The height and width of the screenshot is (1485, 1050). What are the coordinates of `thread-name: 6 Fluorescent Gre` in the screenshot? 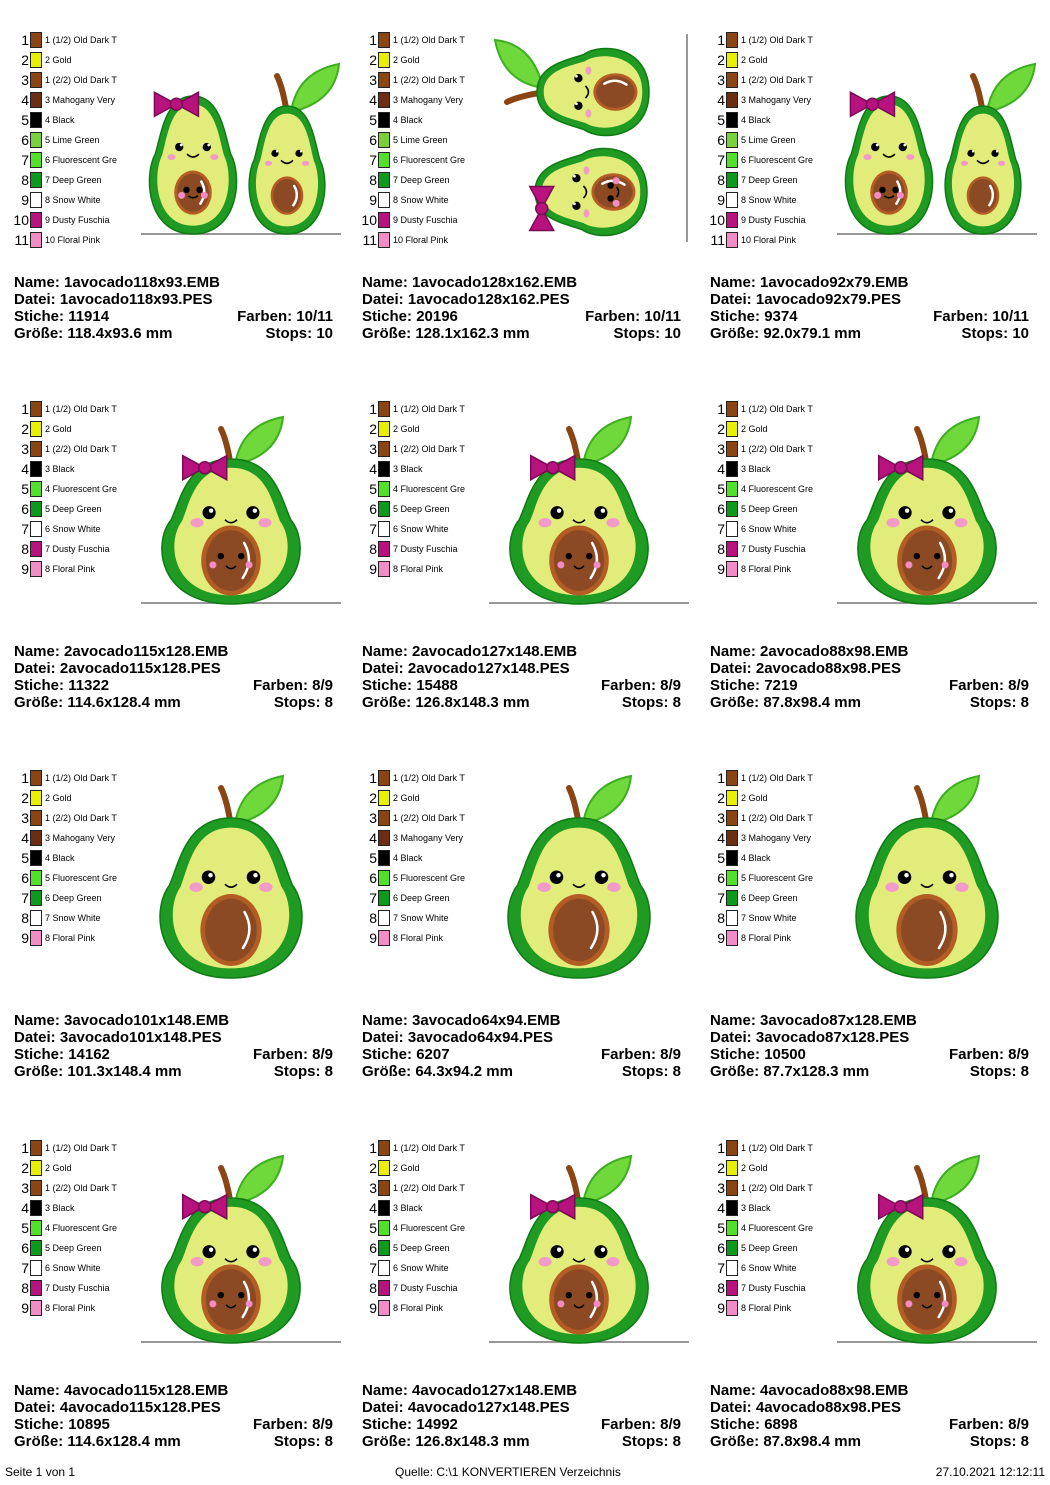 It's located at (429, 160).